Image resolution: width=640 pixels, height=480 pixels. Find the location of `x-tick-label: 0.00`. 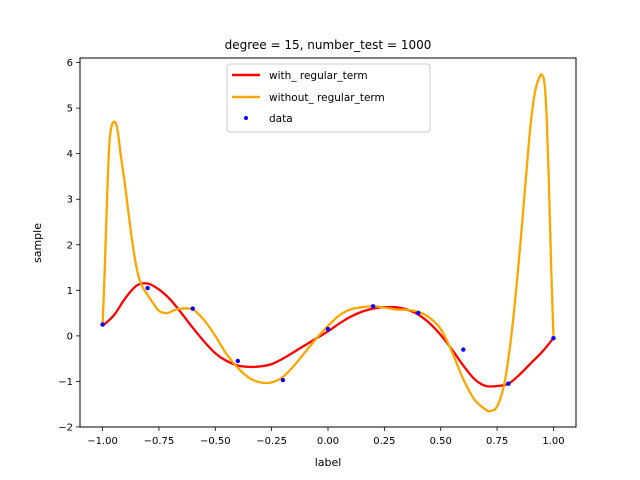

x-tick-label: 0.00 is located at coordinates (328, 441).